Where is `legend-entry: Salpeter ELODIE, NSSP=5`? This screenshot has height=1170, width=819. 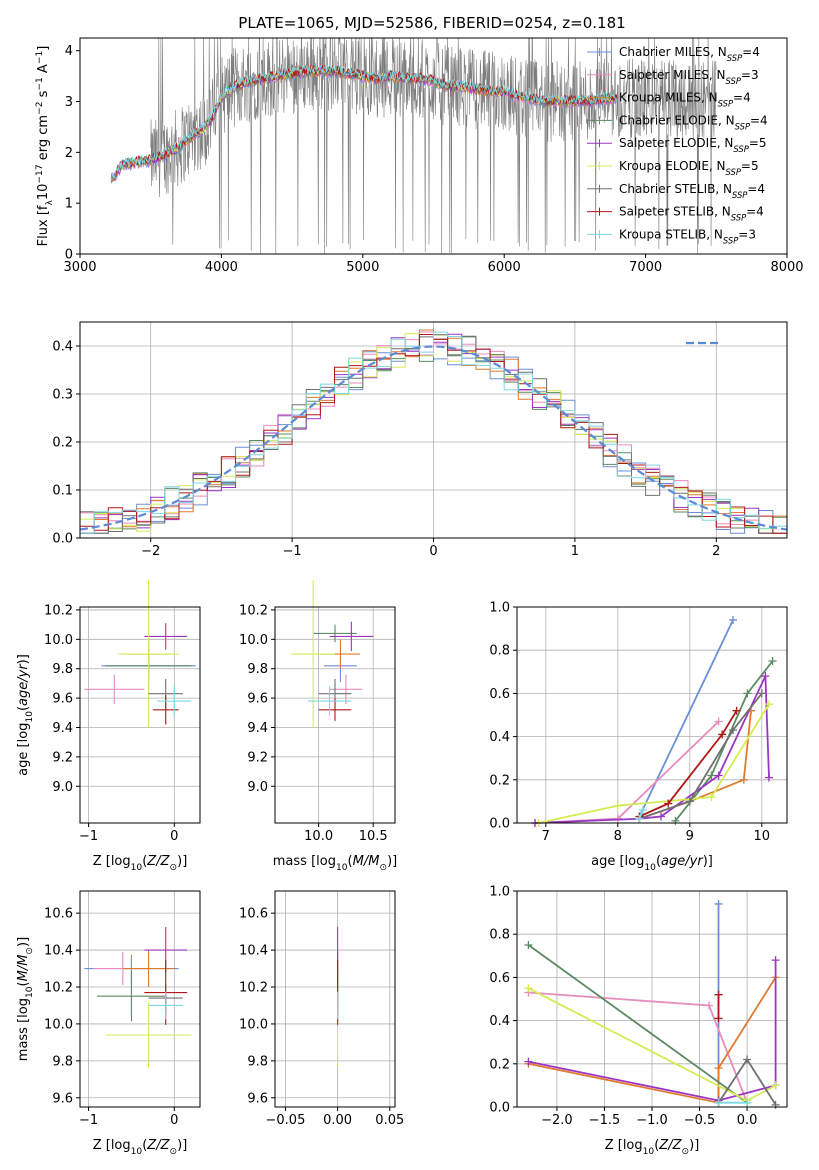
legend-entry: Salpeter ELODIE, NSSP=5 is located at coordinates (693, 145).